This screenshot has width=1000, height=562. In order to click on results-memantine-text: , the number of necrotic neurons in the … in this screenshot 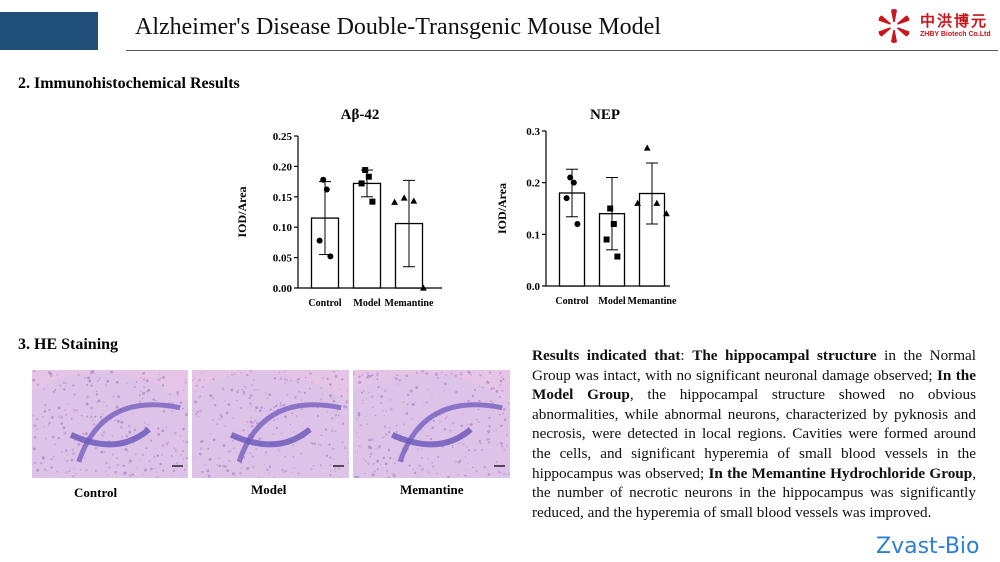, I will do `click(754, 492)`.